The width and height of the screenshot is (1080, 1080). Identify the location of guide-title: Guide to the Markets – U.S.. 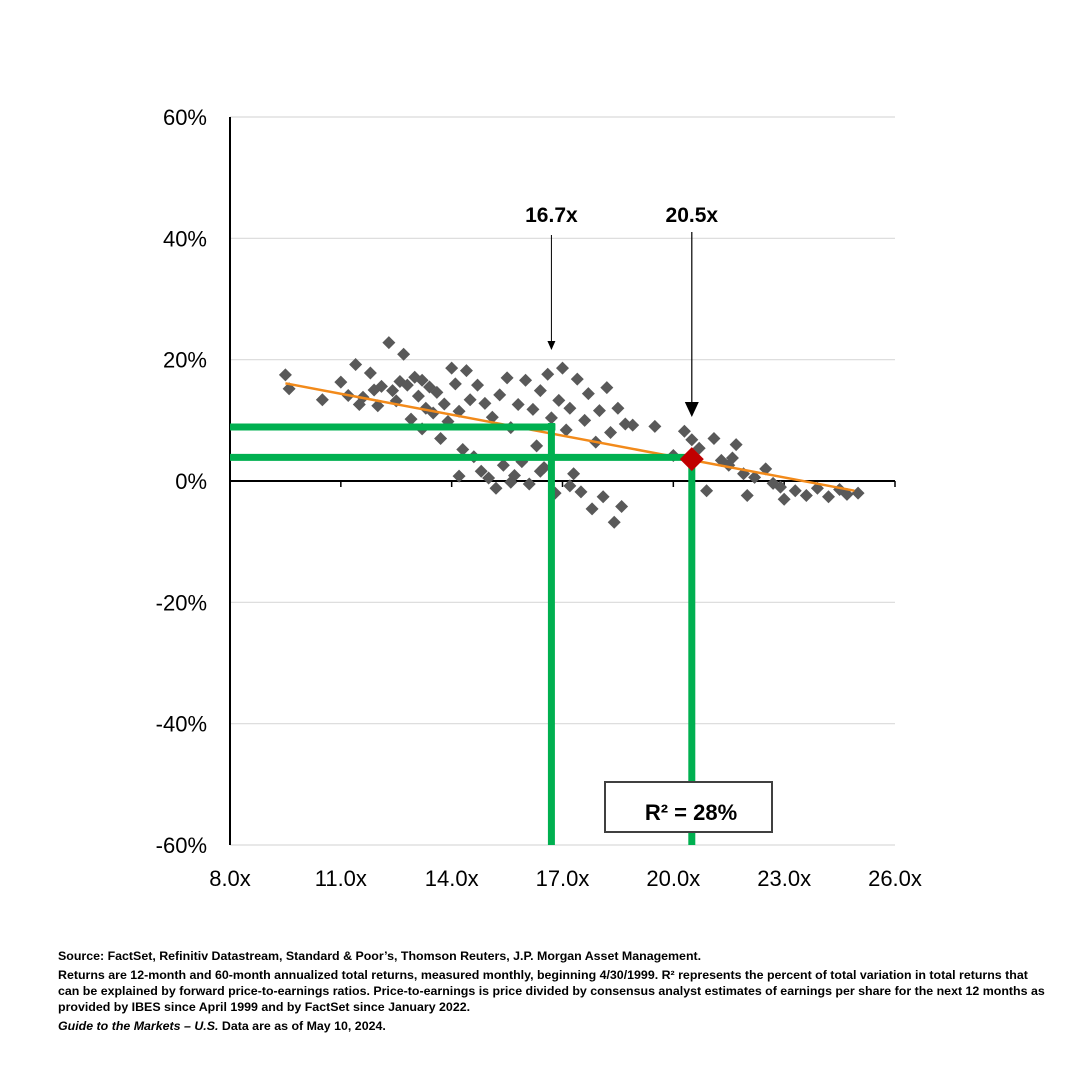
(138, 1026).